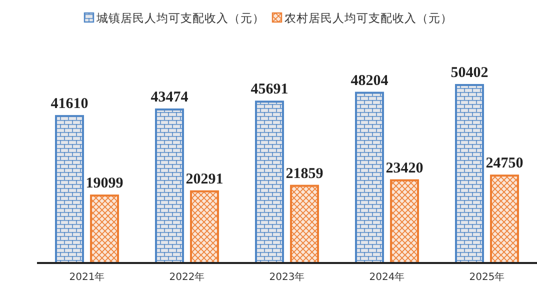 The height and width of the screenshot is (295, 537). I want to click on data-label: 48204, so click(369, 80).